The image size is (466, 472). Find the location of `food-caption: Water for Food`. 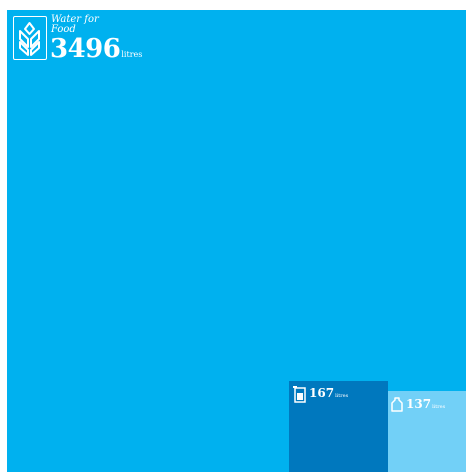

food-caption: Water for Food is located at coordinates (75, 25).